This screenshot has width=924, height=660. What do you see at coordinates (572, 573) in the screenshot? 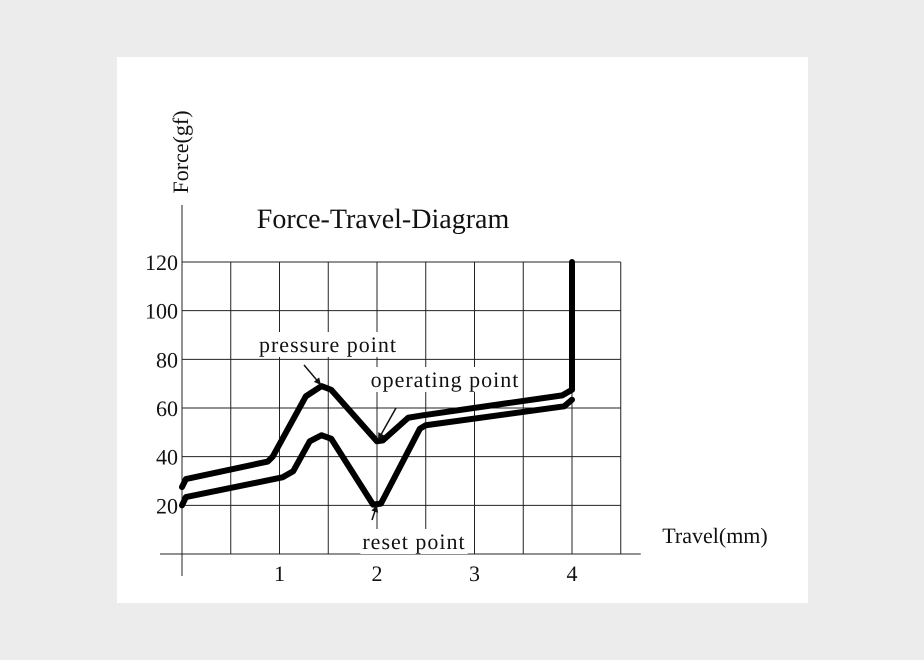
I see `x-tick-label: 4` at bounding box center [572, 573].